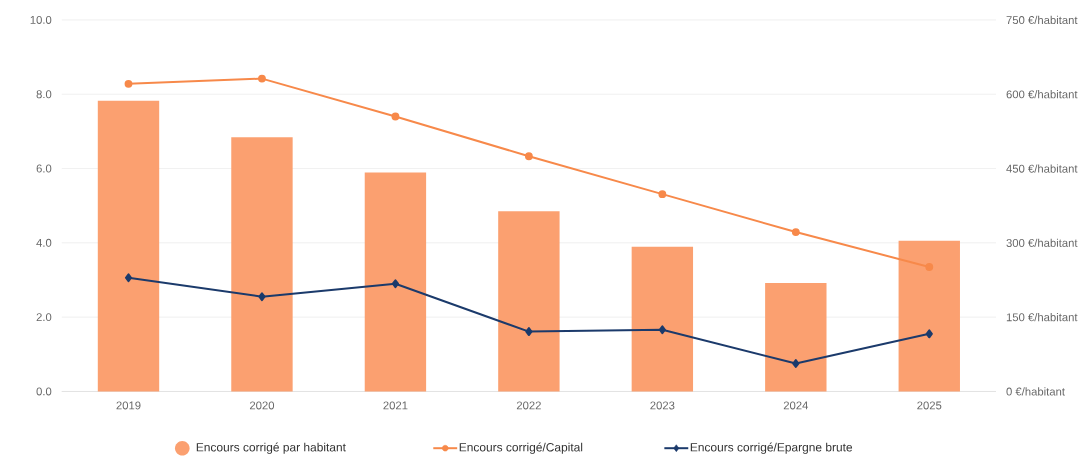  I want to click on y2-tick-label: 450 €/habitant, so click(1042, 168).